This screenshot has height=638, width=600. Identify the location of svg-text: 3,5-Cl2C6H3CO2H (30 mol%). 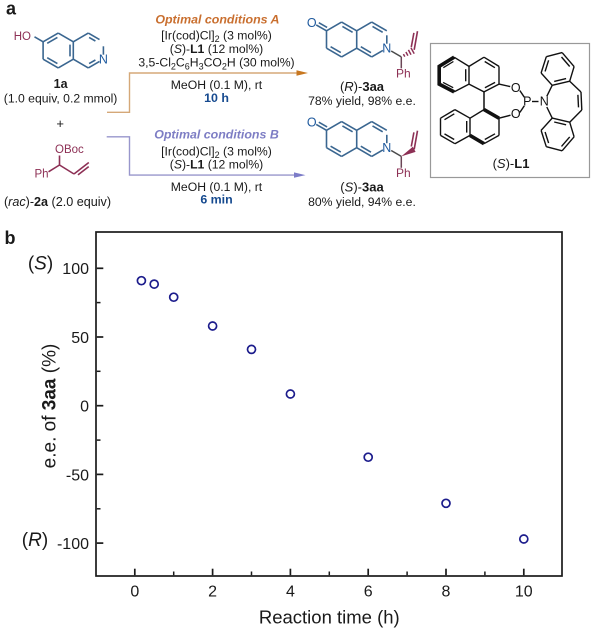
(216, 64).